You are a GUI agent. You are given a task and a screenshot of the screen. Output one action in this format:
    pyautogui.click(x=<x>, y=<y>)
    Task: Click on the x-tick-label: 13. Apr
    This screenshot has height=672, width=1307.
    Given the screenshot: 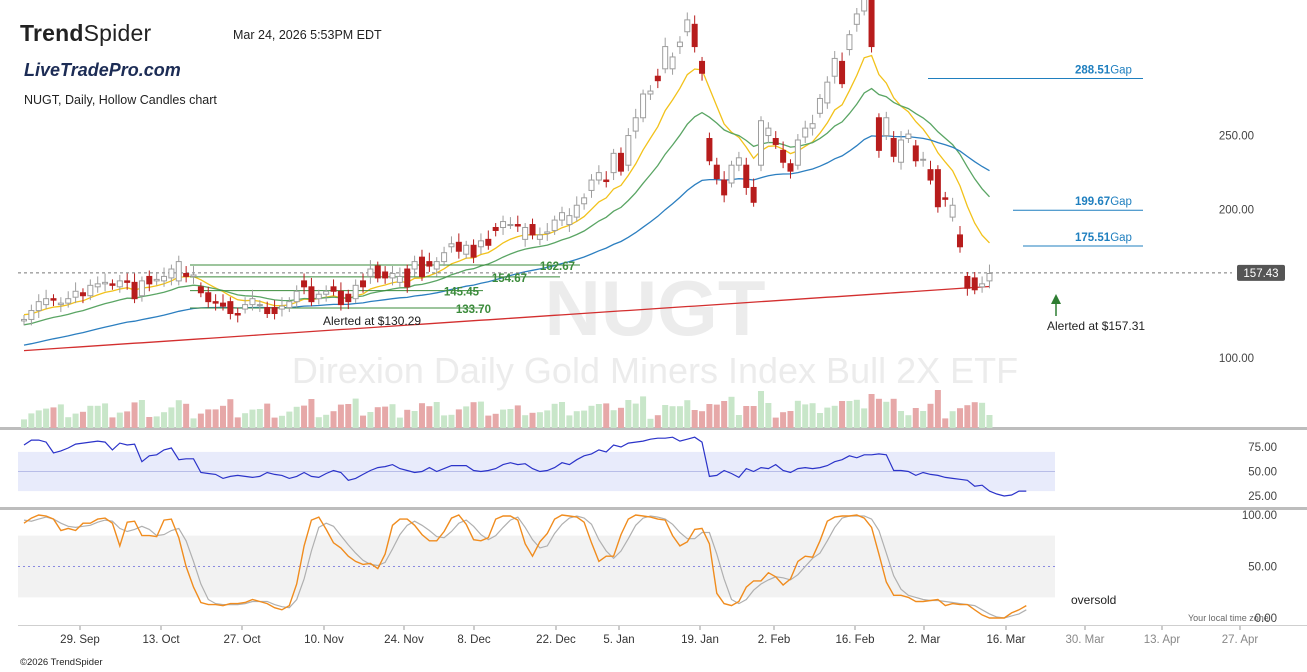 What is the action you would take?
    pyautogui.click(x=1162, y=640)
    